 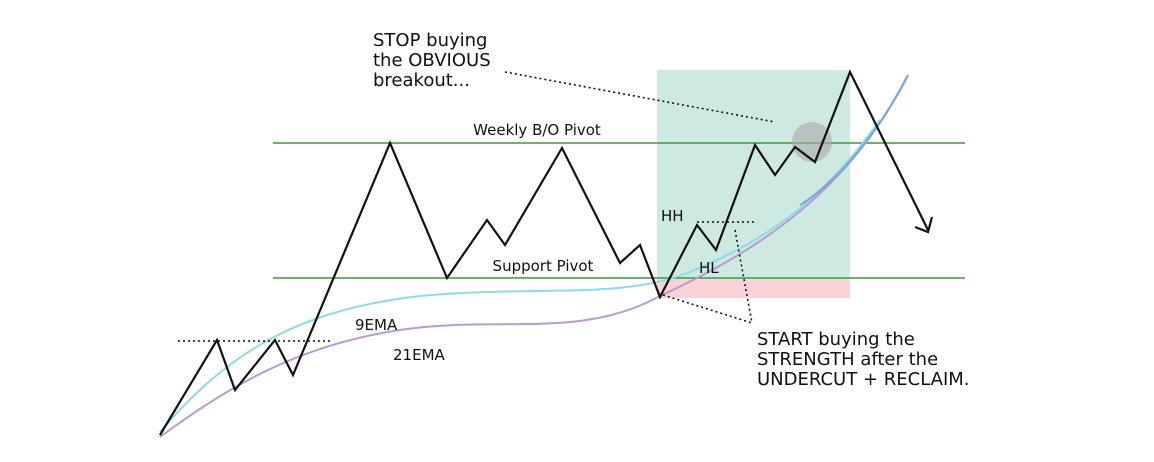 I want to click on support-pivot-label: Support Pivot, so click(x=543, y=266).